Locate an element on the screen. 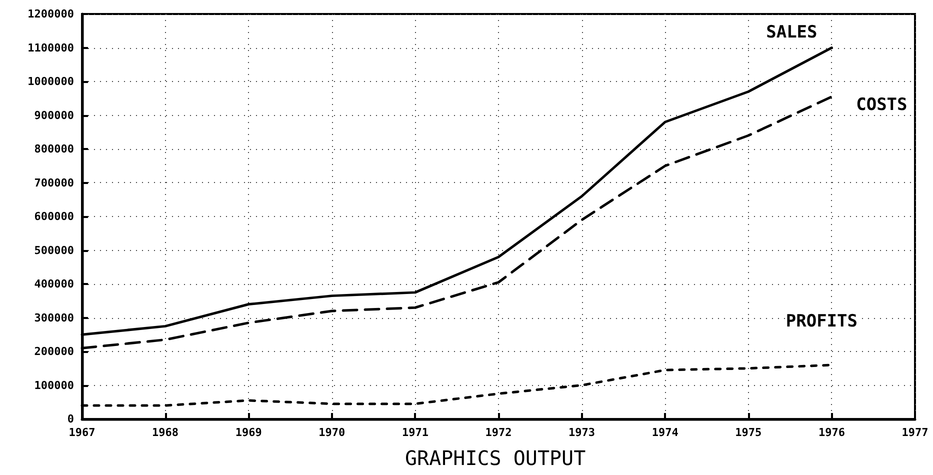 The image size is (933, 475). x-tick-label: 1972 is located at coordinates (498, 432).